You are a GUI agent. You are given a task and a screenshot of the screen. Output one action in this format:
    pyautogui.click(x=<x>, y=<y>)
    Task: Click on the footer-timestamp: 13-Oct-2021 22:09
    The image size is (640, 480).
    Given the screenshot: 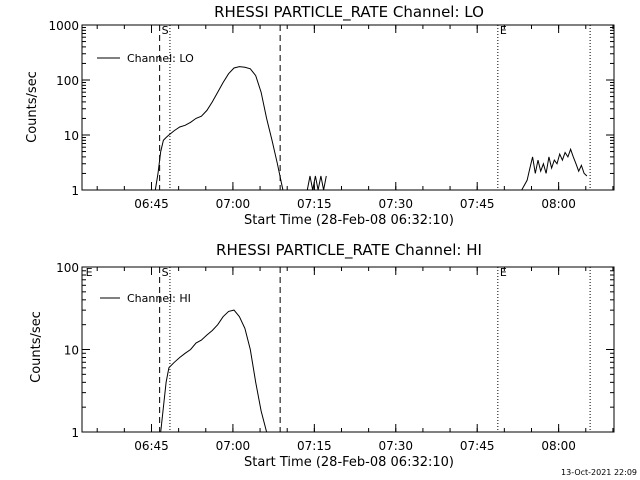 What is the action you would take?
    pyautogui.click(x=599, y=472)
    